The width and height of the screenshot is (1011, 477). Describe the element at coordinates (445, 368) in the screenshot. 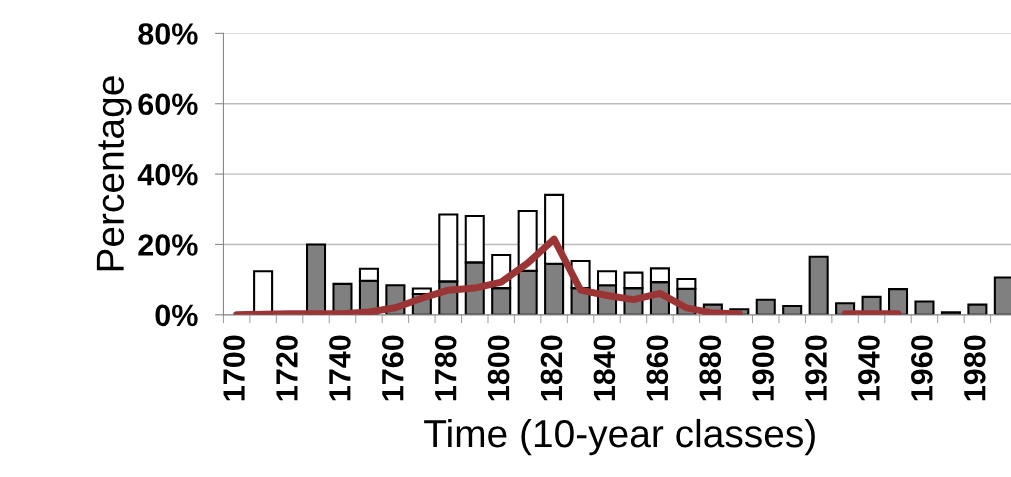

I see `x-tick-label: 1780` at that location.